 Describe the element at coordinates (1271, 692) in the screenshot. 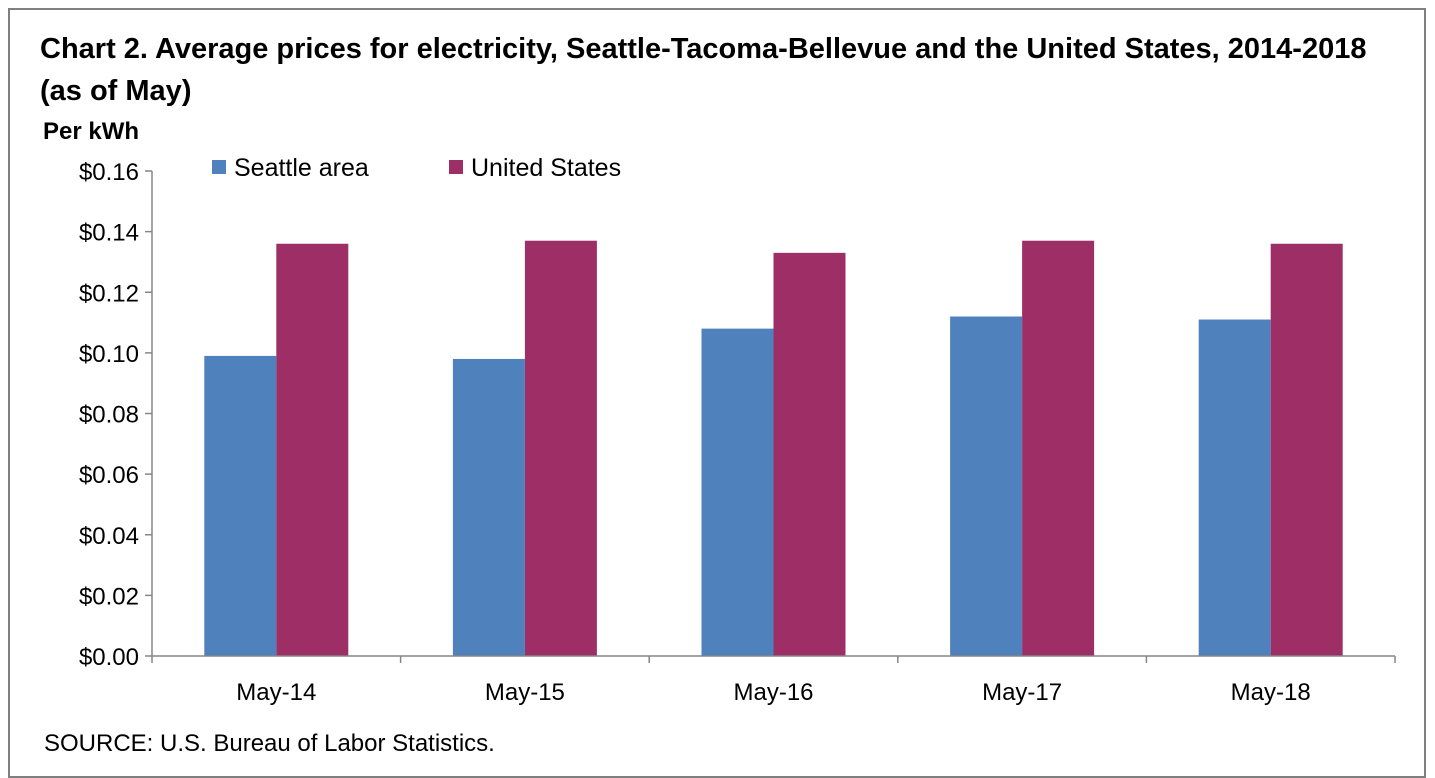

I see `x-tick-label: May-18` at that location.